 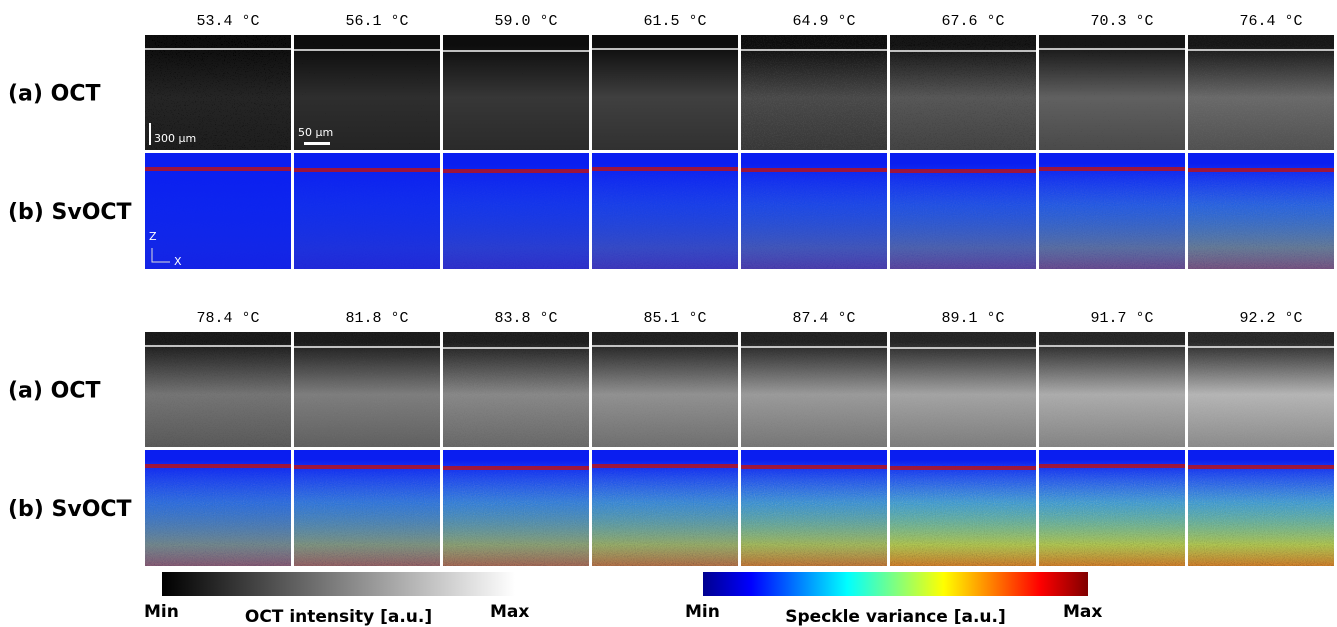 I want to click on axis-label: Z, so click(x=153, y=236).